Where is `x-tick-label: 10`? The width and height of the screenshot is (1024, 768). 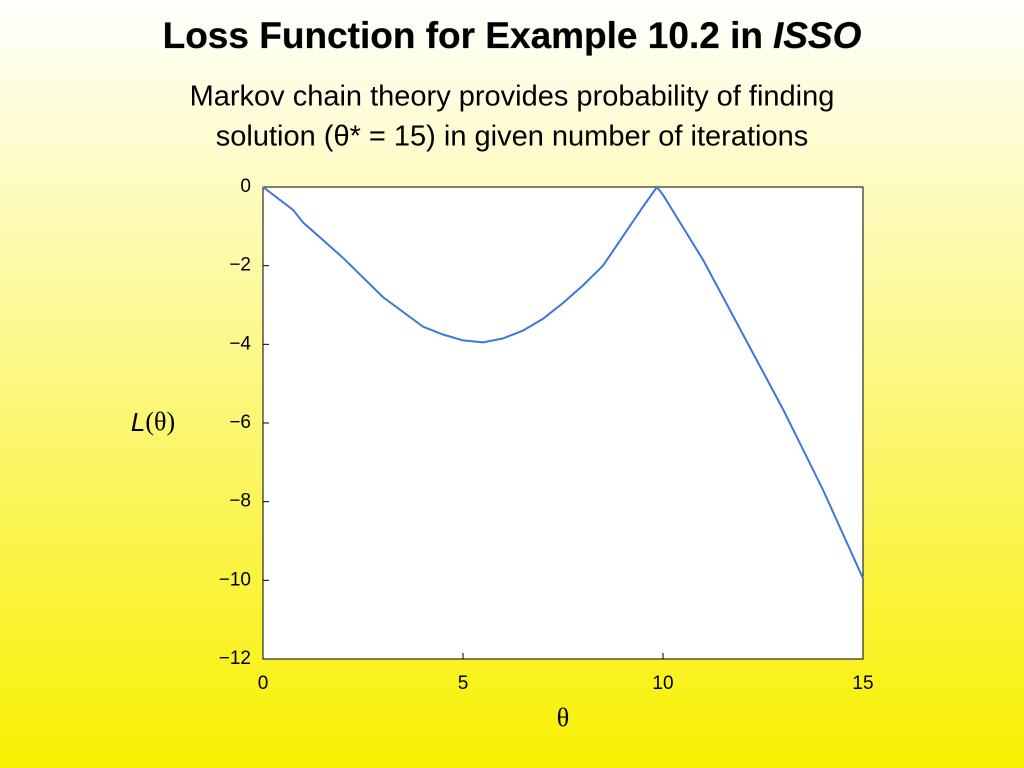
x-tick-label: 10 is located at coordinates (662, 683).